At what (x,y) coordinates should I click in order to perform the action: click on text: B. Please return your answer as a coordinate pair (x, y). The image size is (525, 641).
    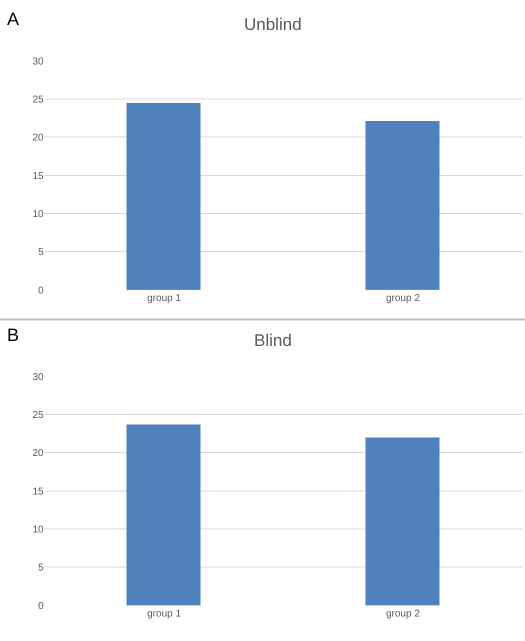
    Looking at the image, I should click on (13, 335).